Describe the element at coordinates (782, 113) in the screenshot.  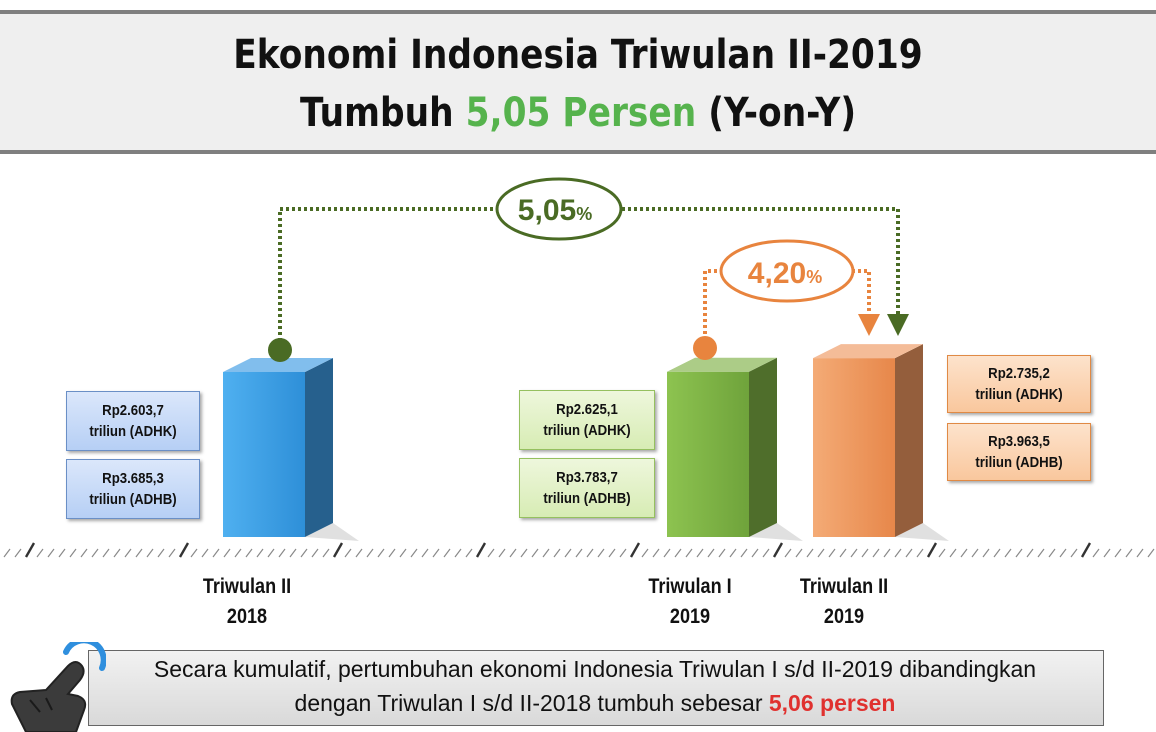
I see `title-suffix: (Y-on-Y)` at that location.